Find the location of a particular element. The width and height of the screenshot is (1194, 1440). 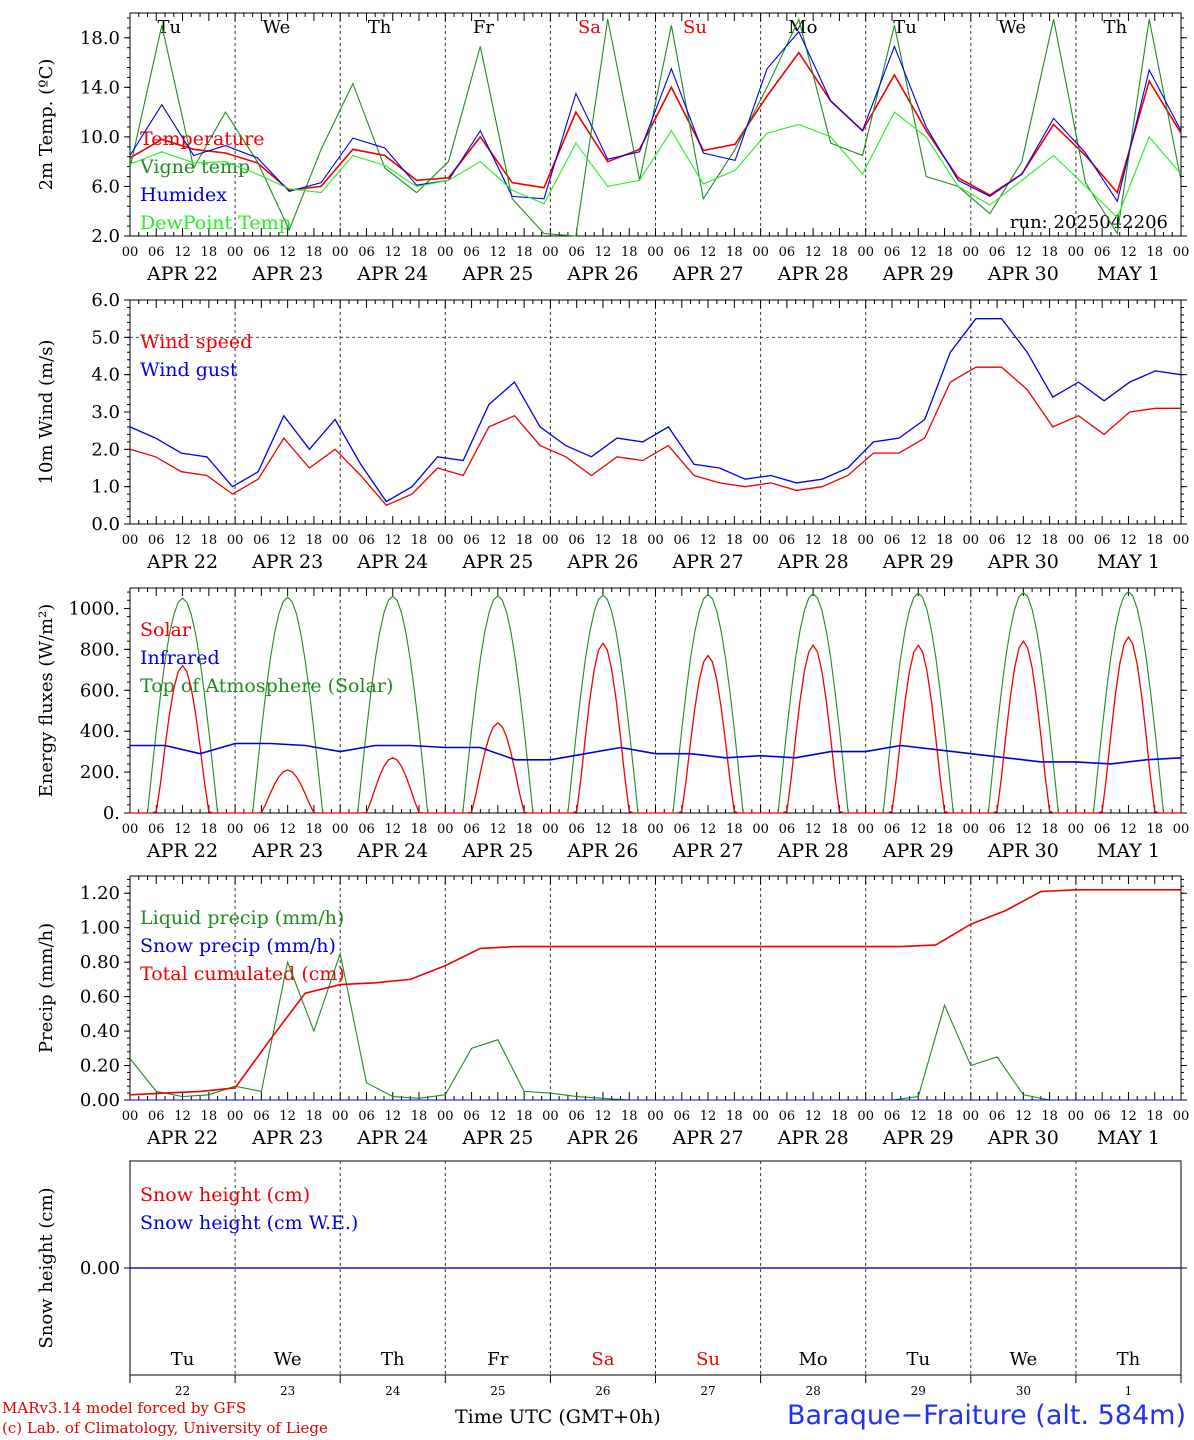

y-tick-label: 1000. is located at coordinates (94, 608).